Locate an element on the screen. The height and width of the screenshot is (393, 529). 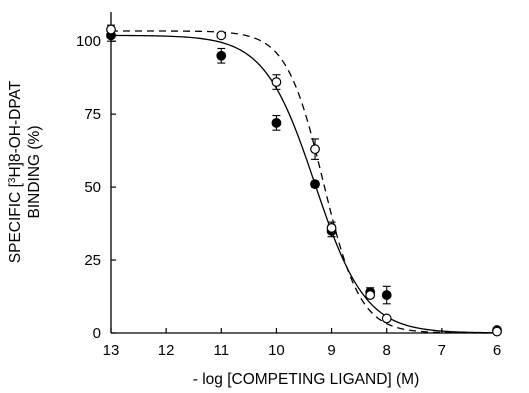
y-axis-title-line2: BINDING (%) is located at coordinates (34, 172).